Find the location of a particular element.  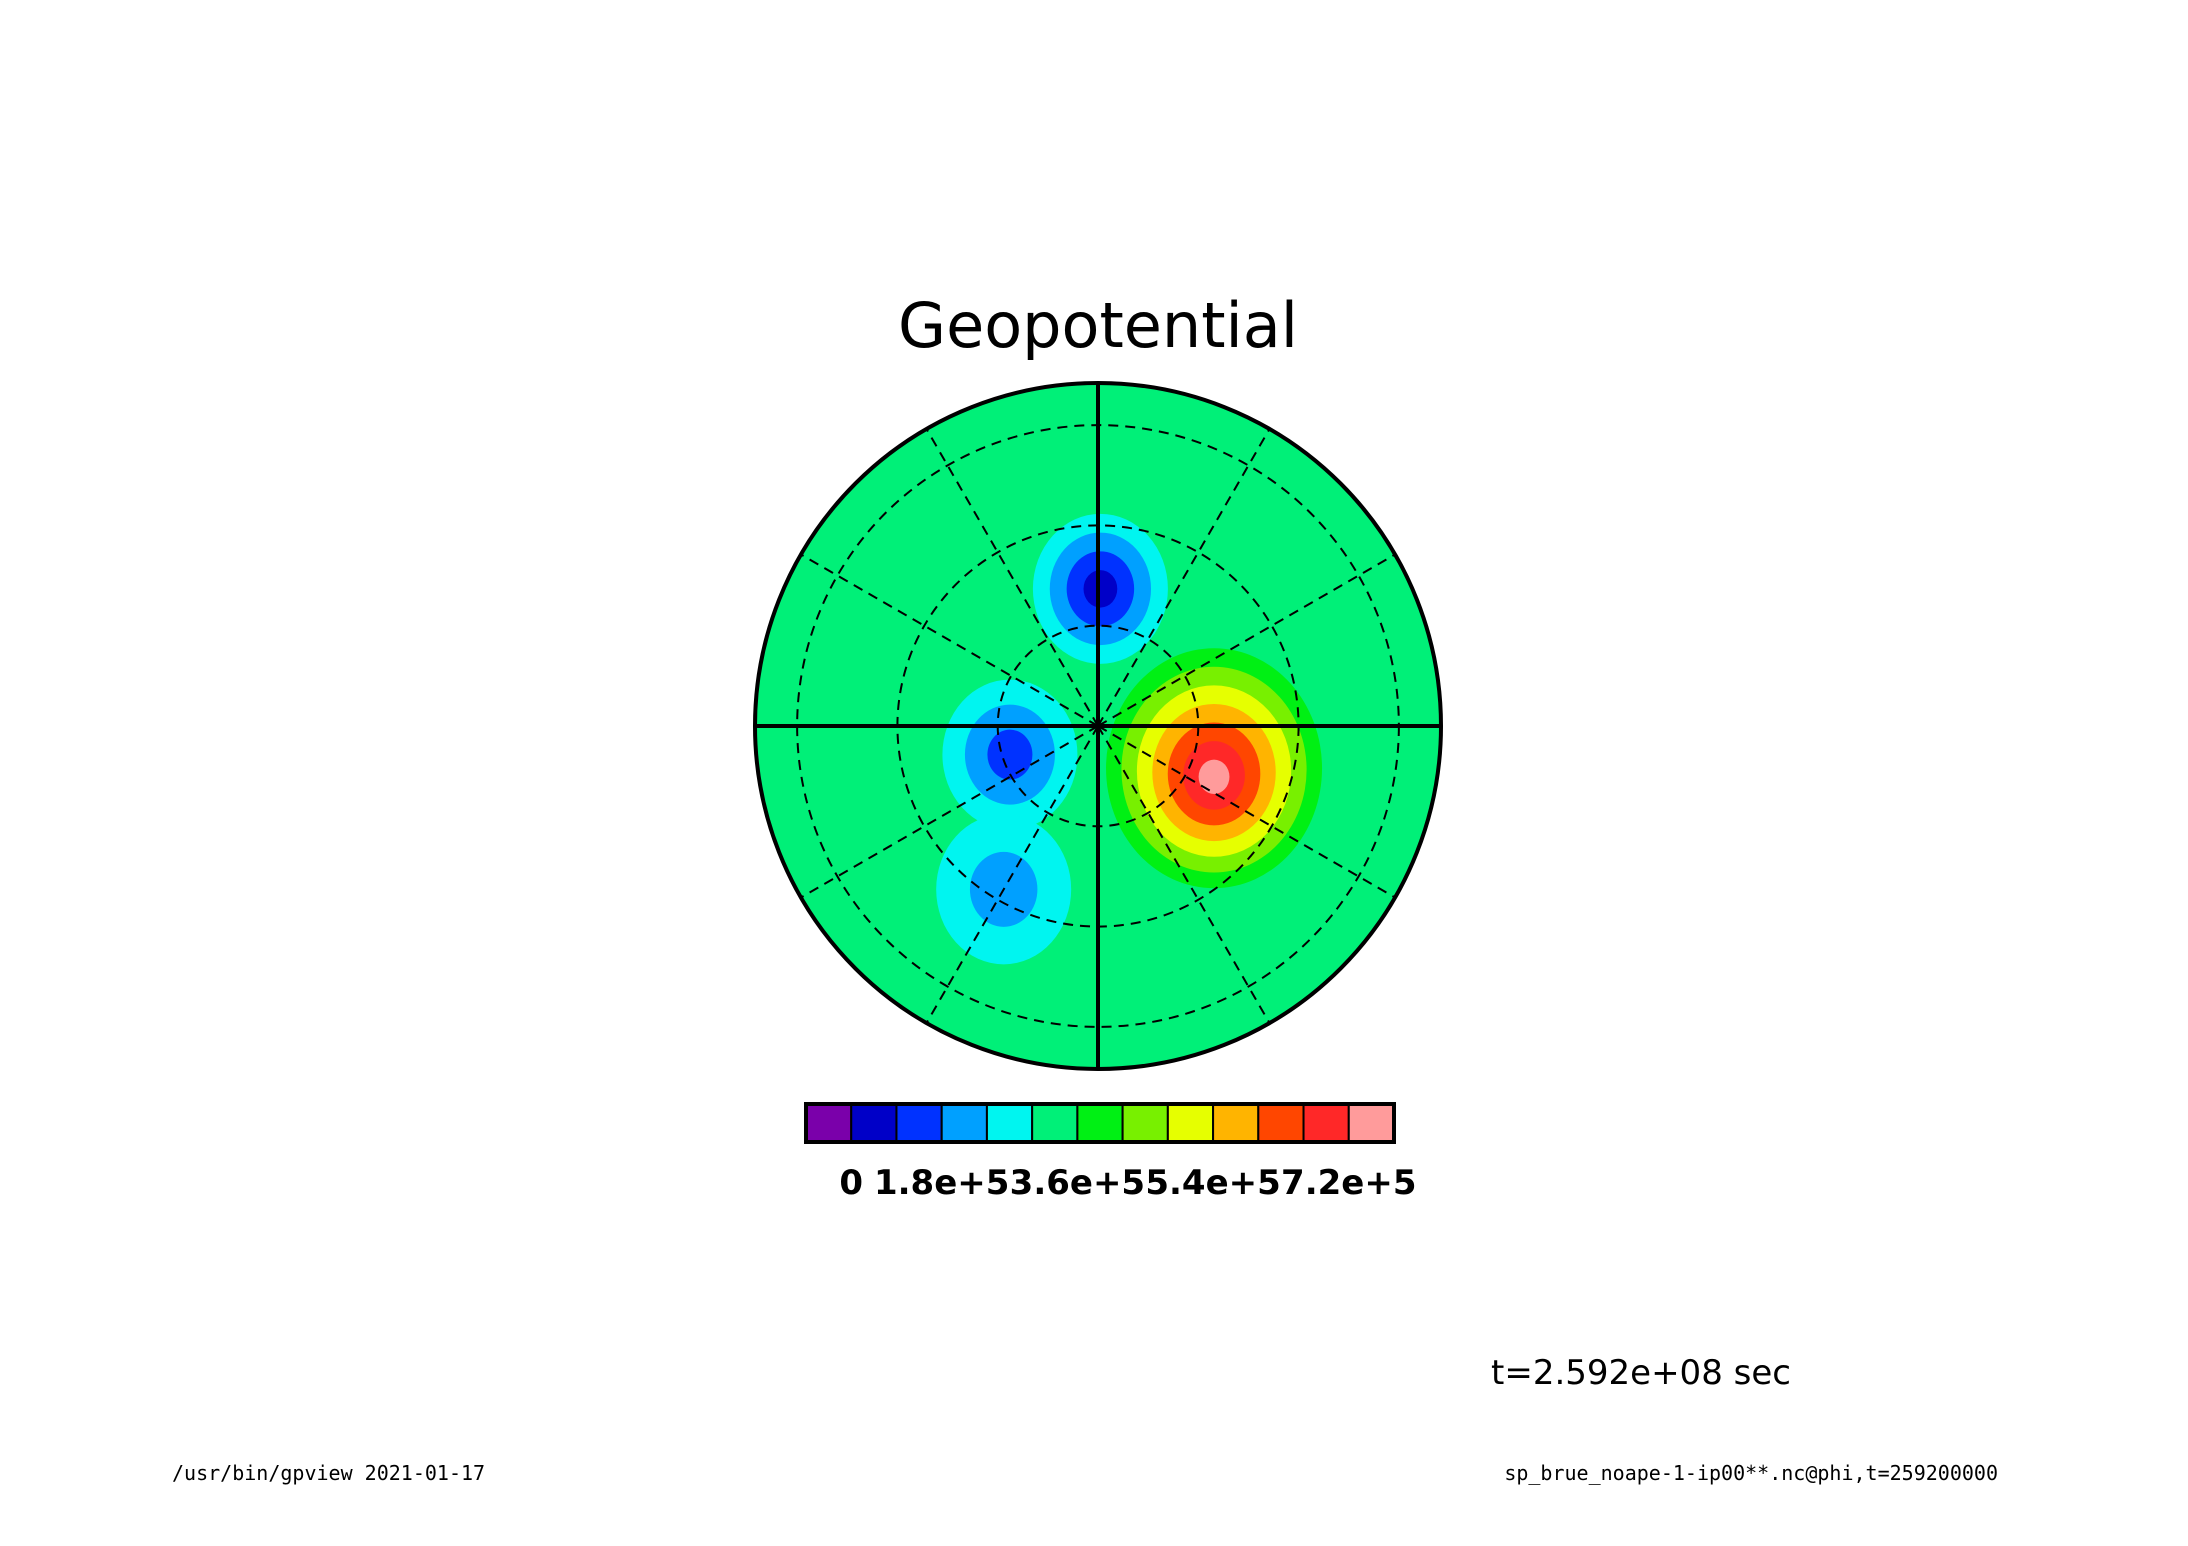

colorbar is located at coordinates (1100, 1123).